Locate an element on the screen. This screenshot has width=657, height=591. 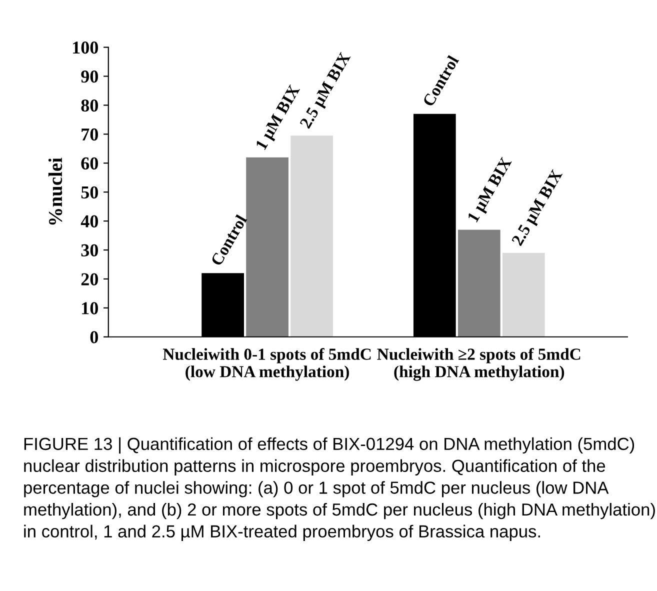
x-tick-label: Nucleiwith 0-1 spots of 5mdC (low DNA methylation) is located at coordinates (266, 364).